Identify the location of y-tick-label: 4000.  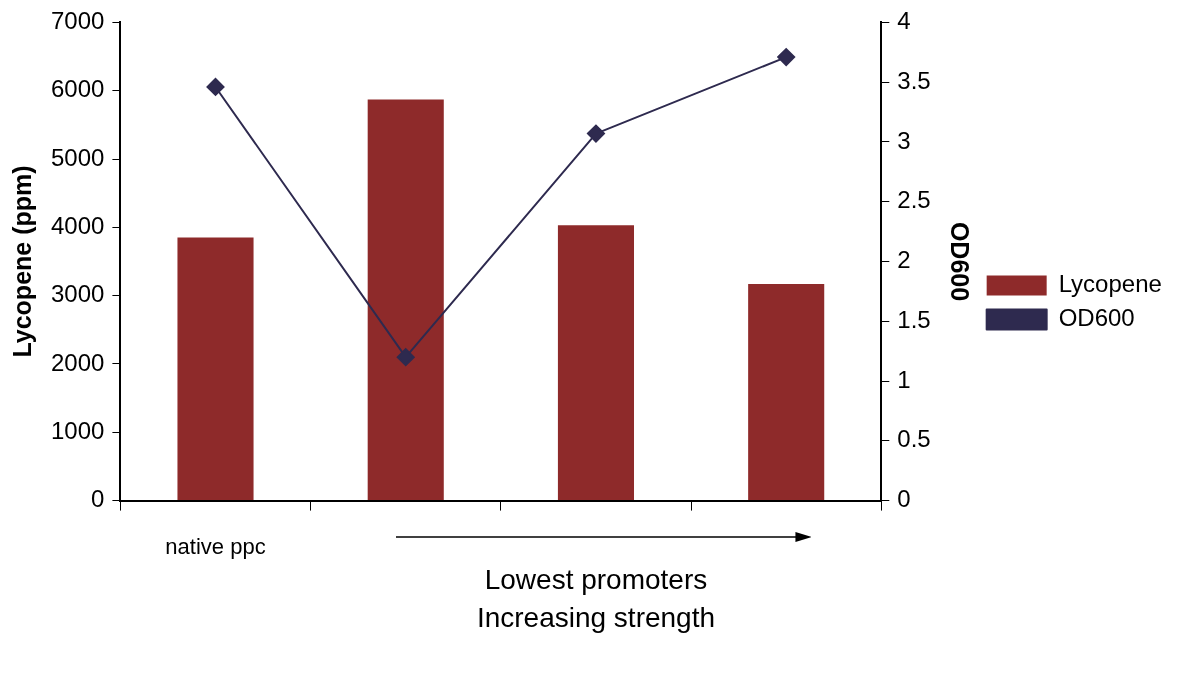
(78, 225).